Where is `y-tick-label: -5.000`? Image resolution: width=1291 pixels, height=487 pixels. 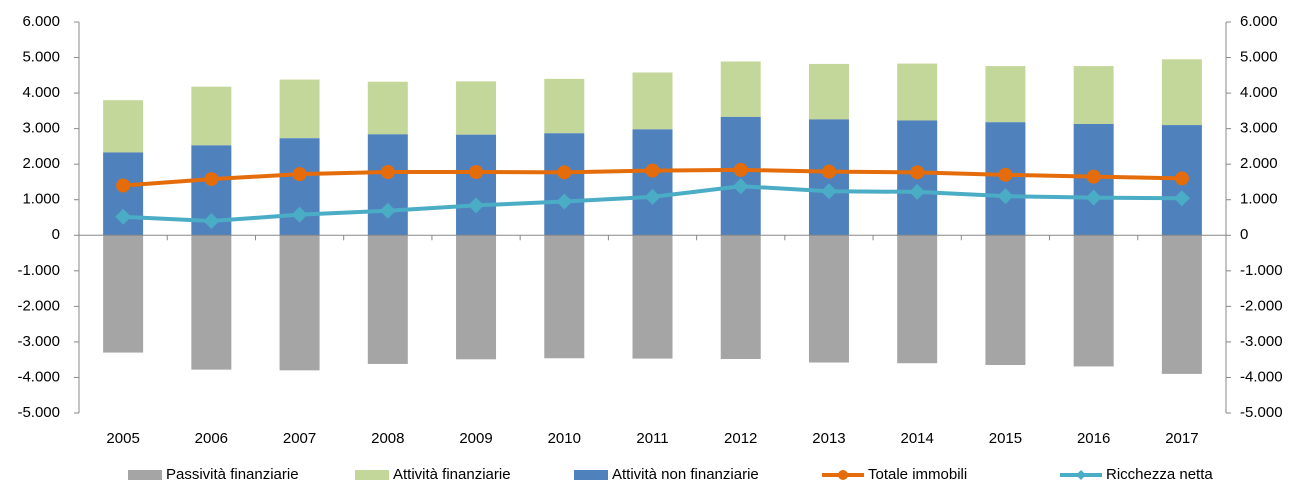
y-tick-label: -5.000 is located at coordinates (38, 412).